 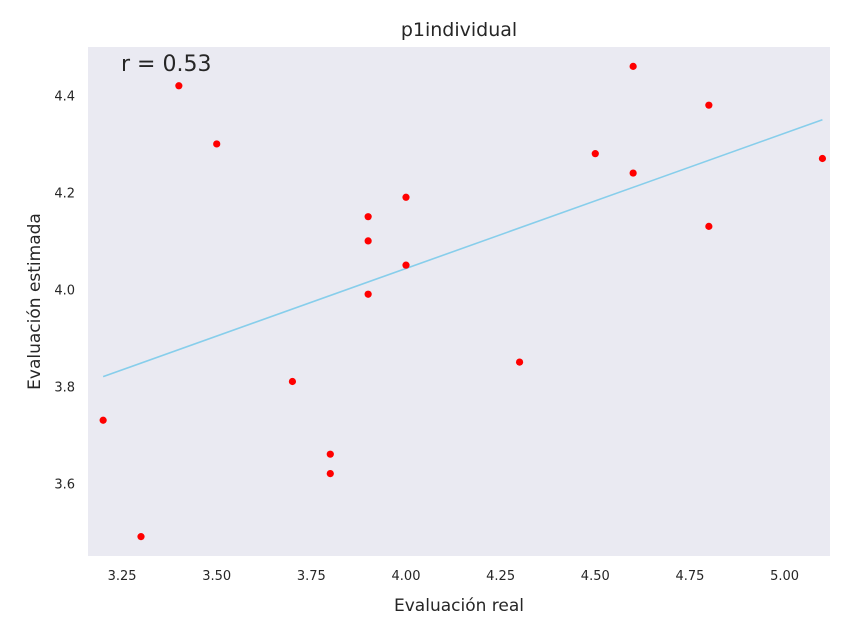 What do you see at coordinates (64, 193) in the screenshot?
I see `y-tick-label: 4.2` at bounding box center [64, 193].